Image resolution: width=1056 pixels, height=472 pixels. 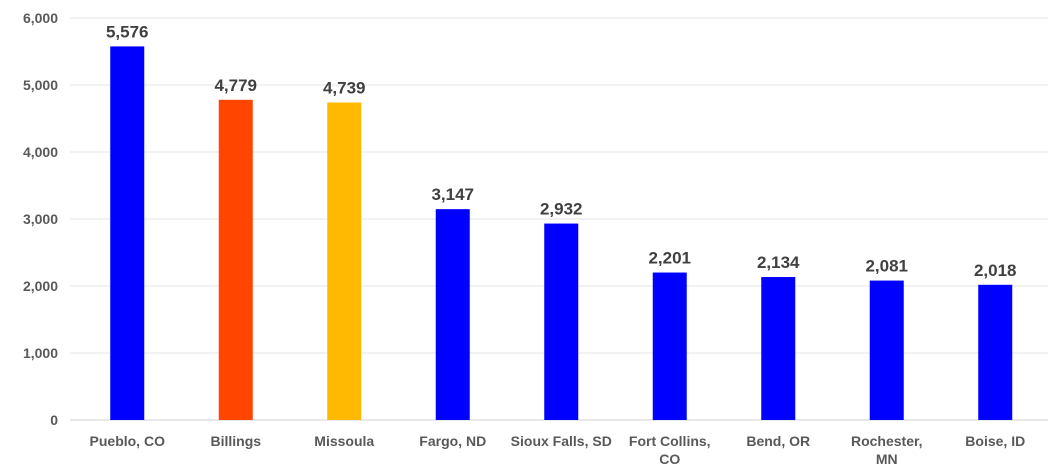 I want to click on data-label: 3,147, so click(x=452, y=194).